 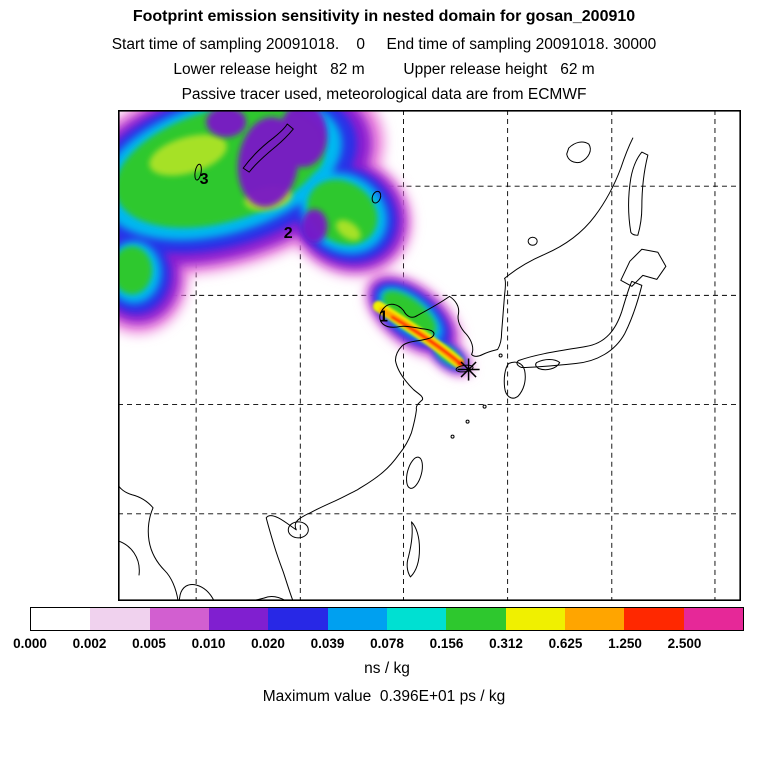 I want to click on colorbar-tick-label: 0.010, so click(x=208, y=643).